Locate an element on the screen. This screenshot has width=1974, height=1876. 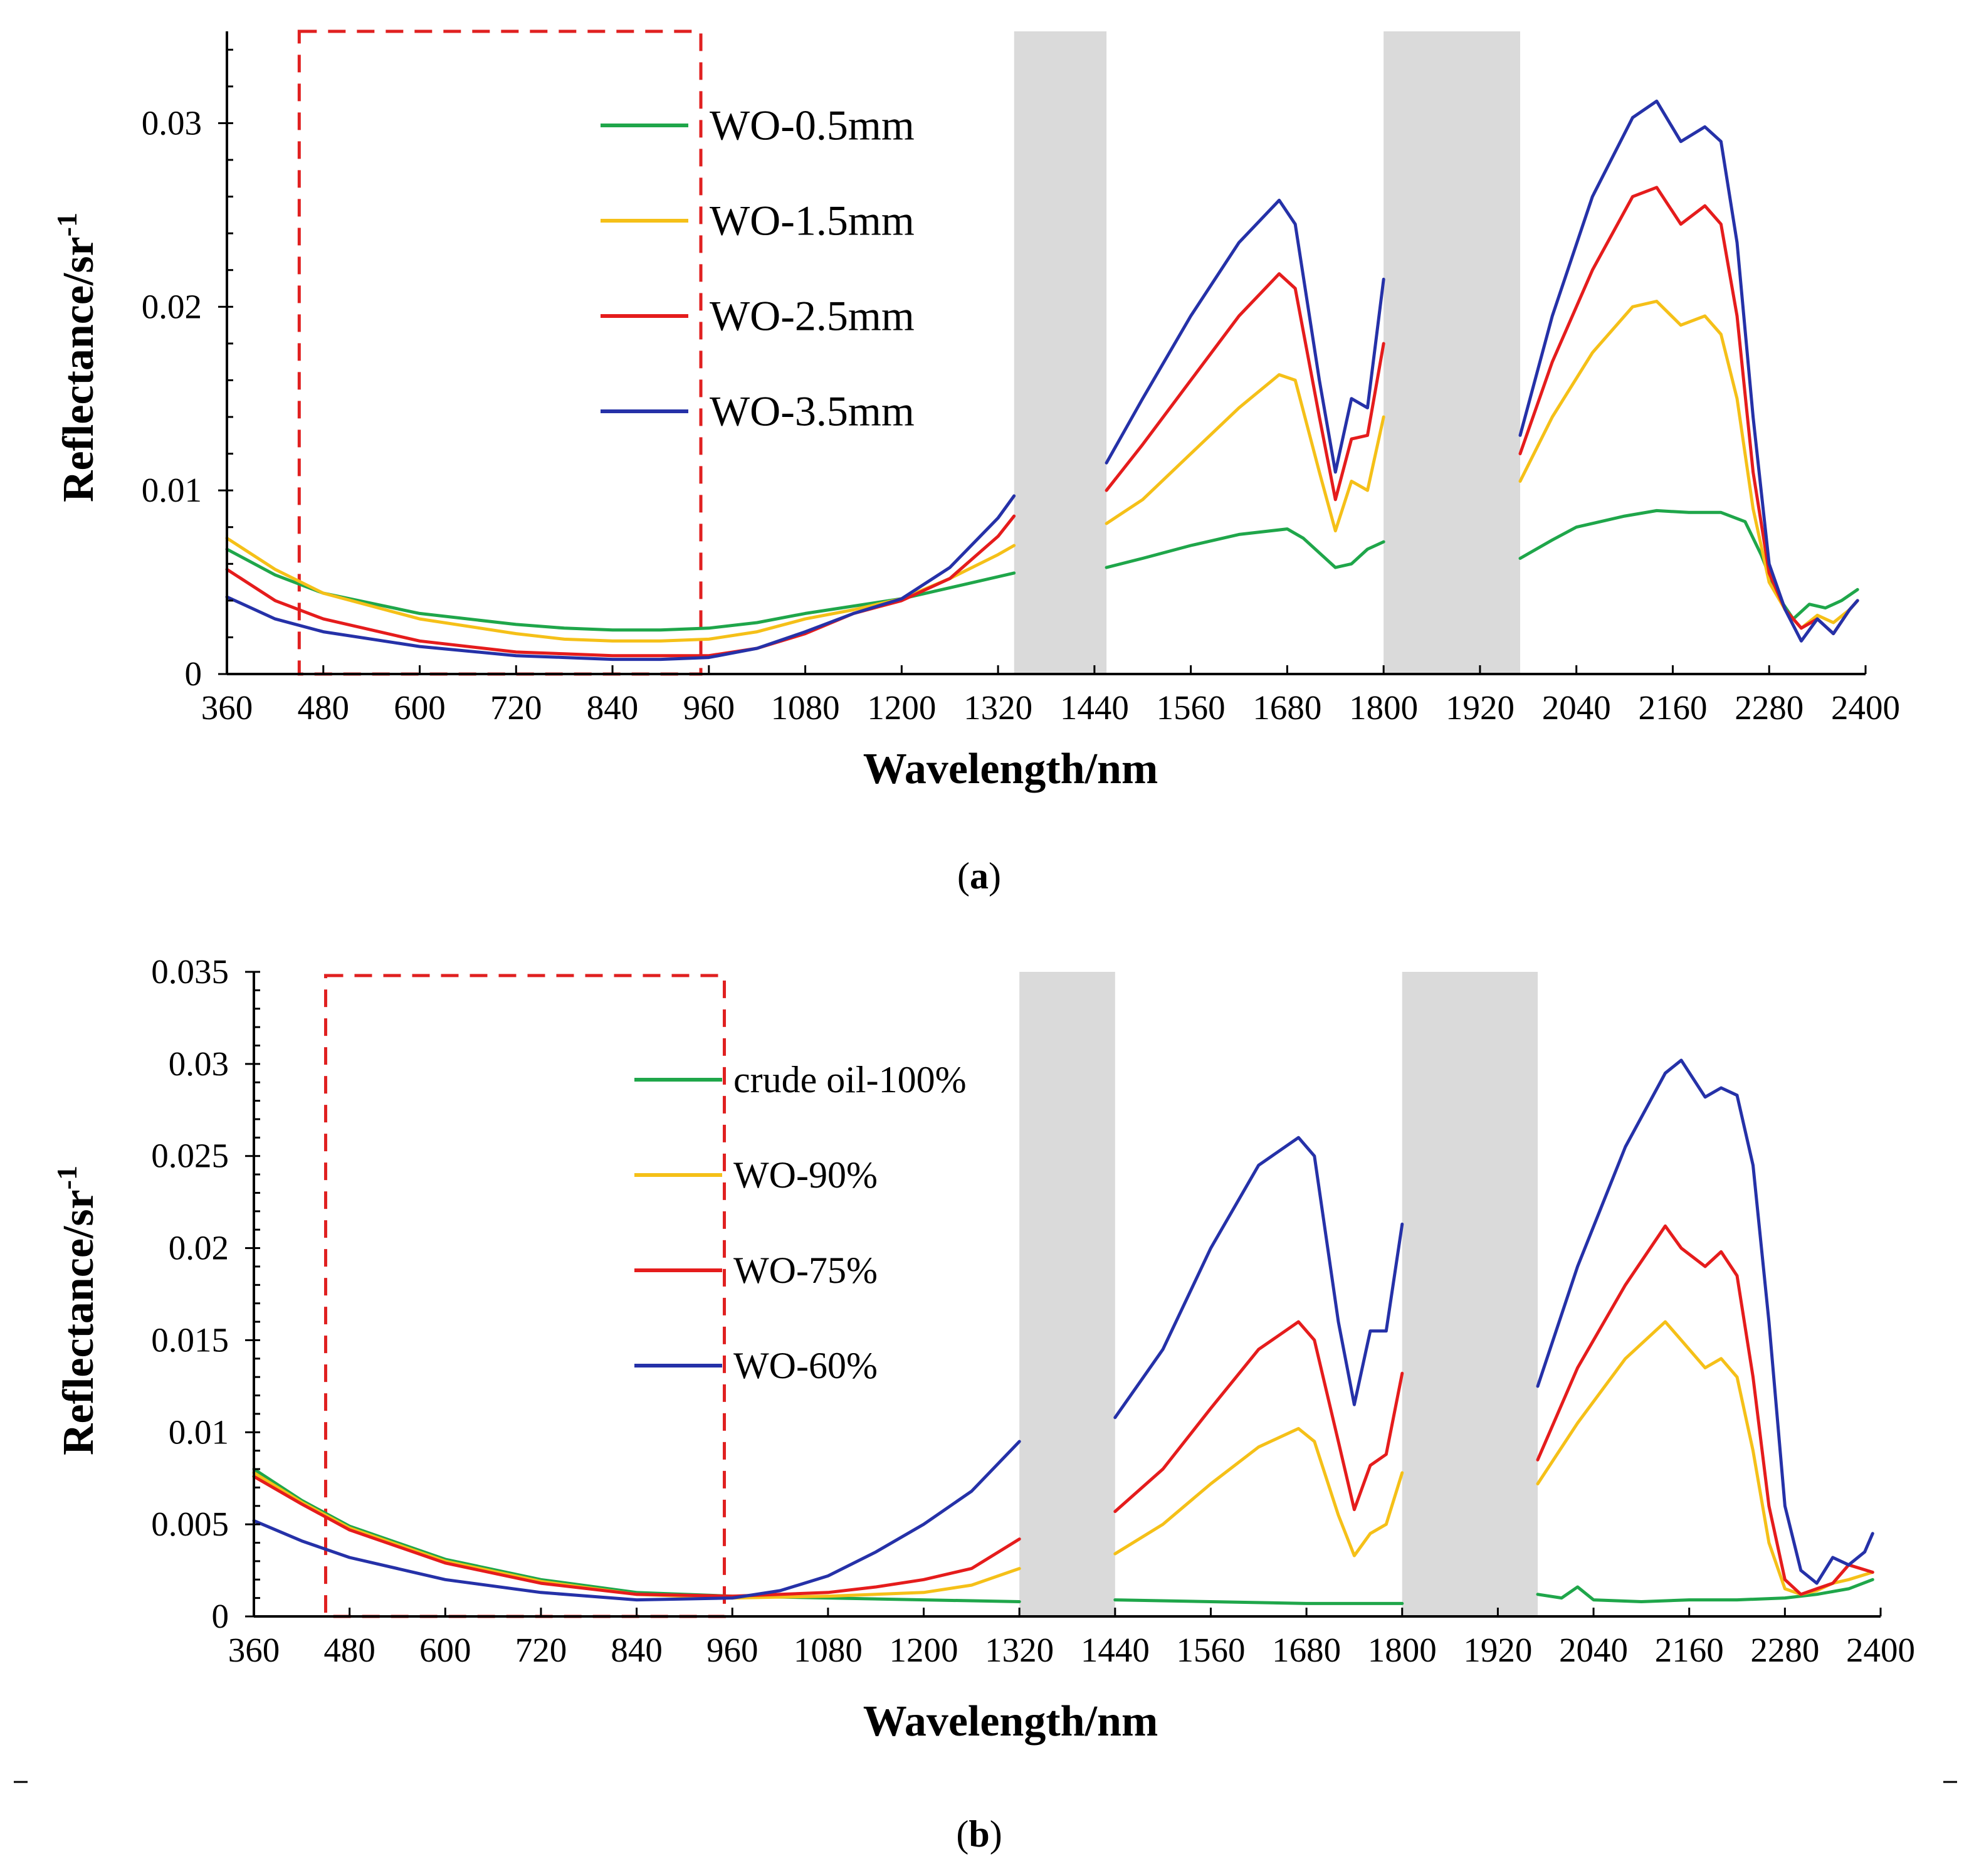
y-tick-label: 0.035 is located at coordinates (190, 971).